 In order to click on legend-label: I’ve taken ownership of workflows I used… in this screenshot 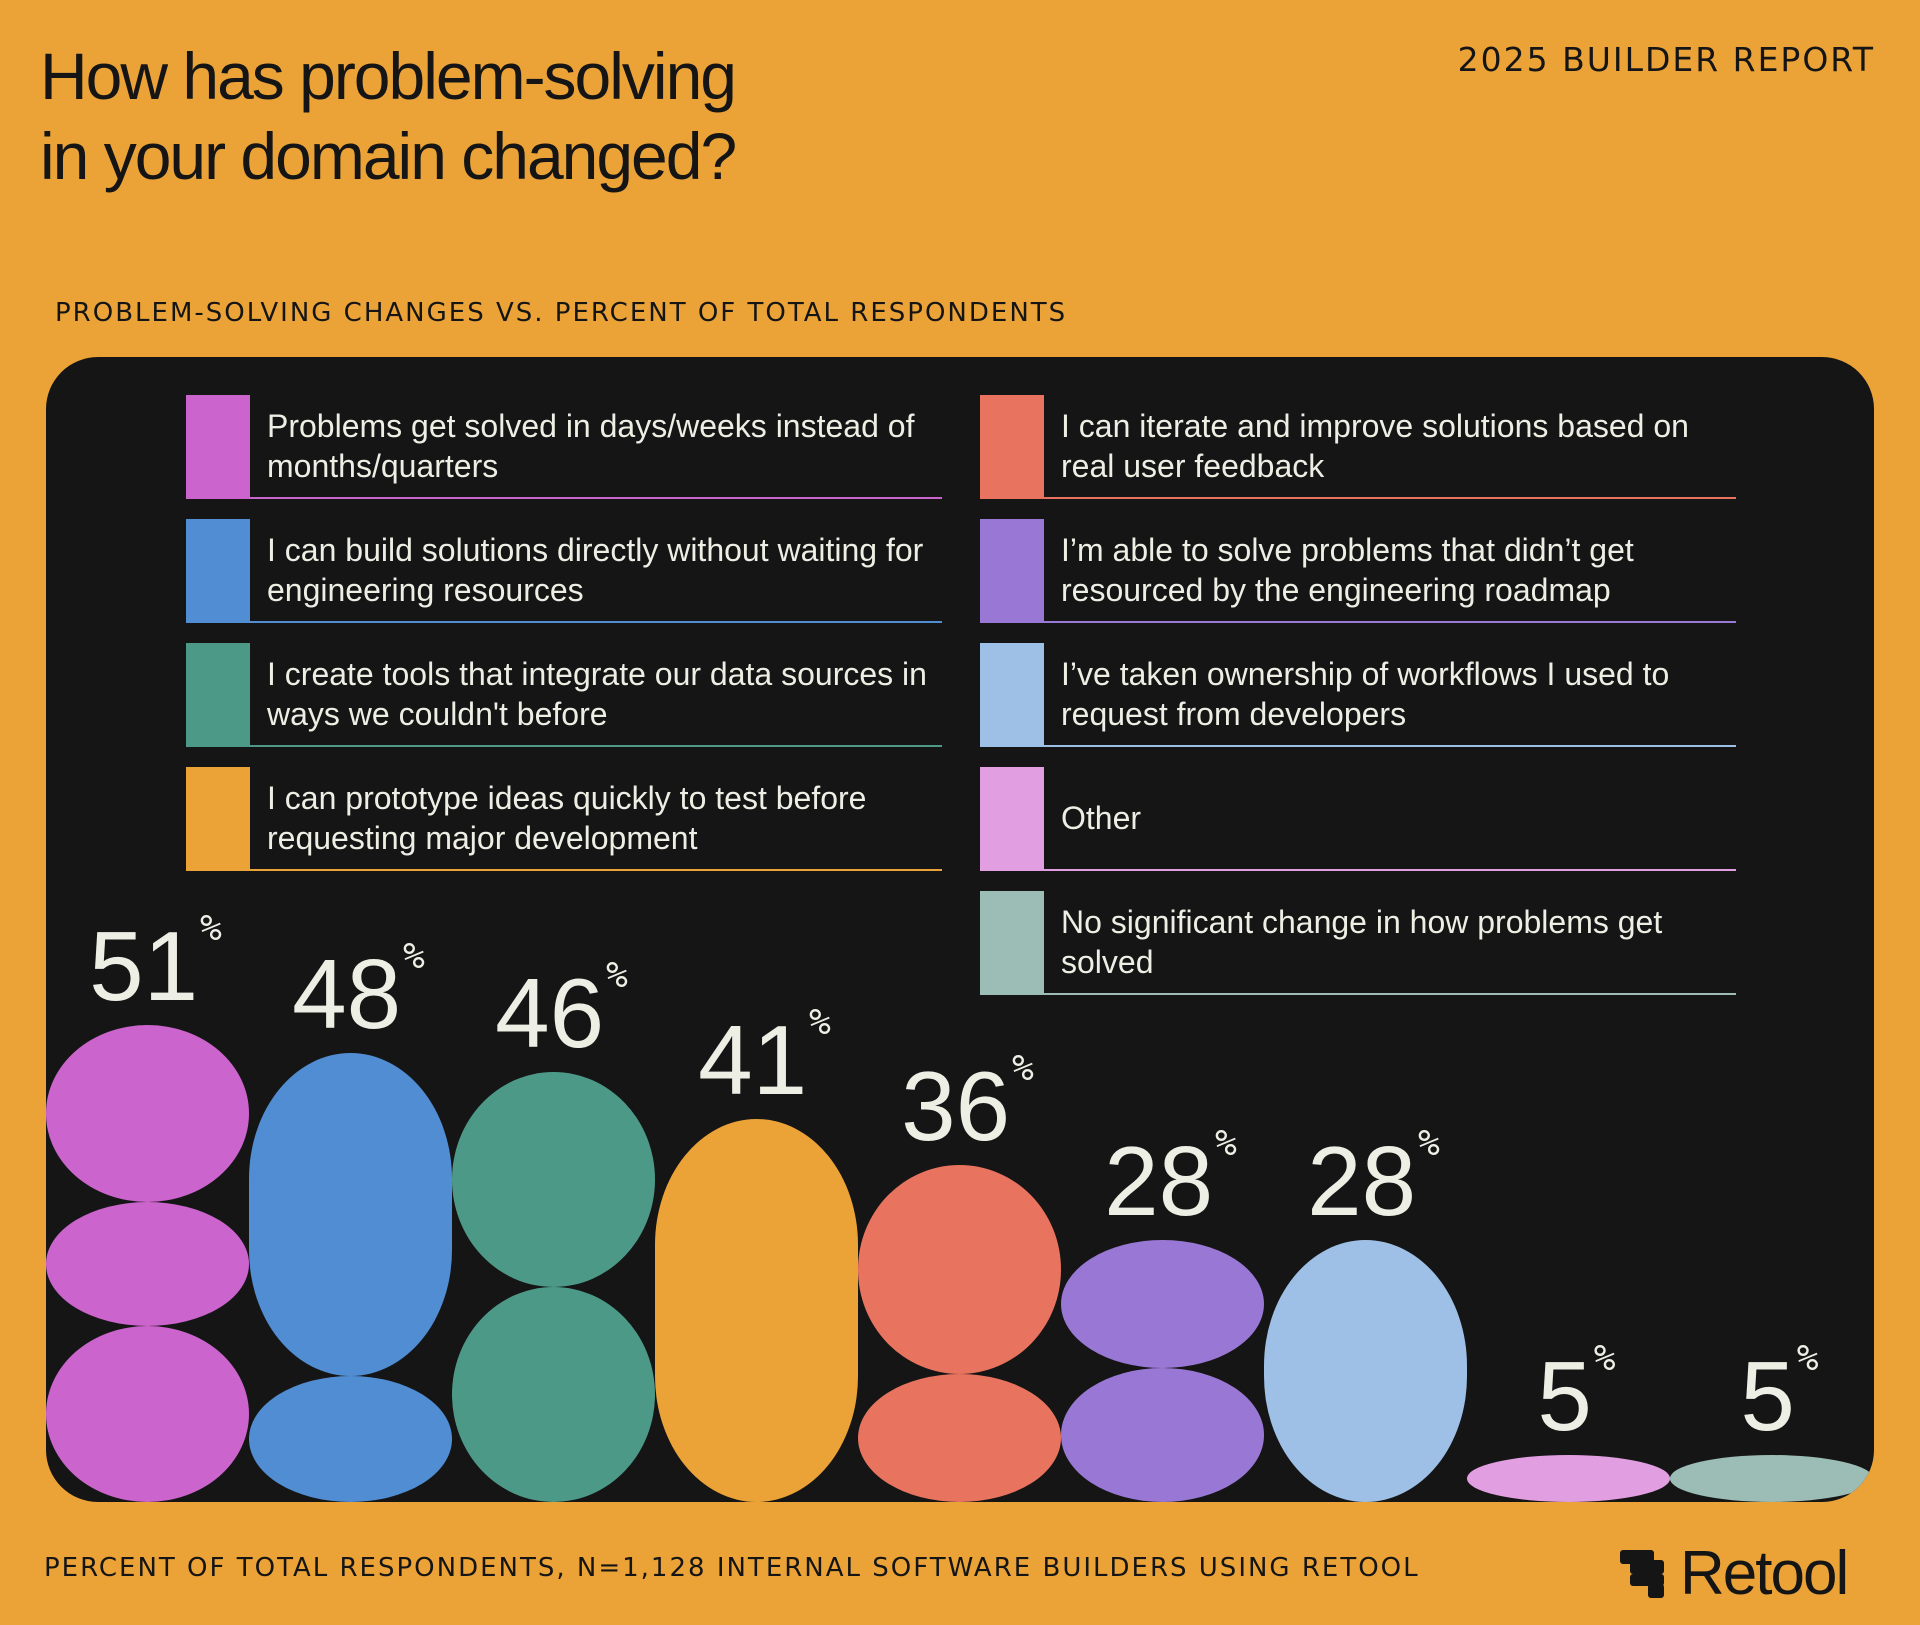, I will do `click(1365, 694)`.